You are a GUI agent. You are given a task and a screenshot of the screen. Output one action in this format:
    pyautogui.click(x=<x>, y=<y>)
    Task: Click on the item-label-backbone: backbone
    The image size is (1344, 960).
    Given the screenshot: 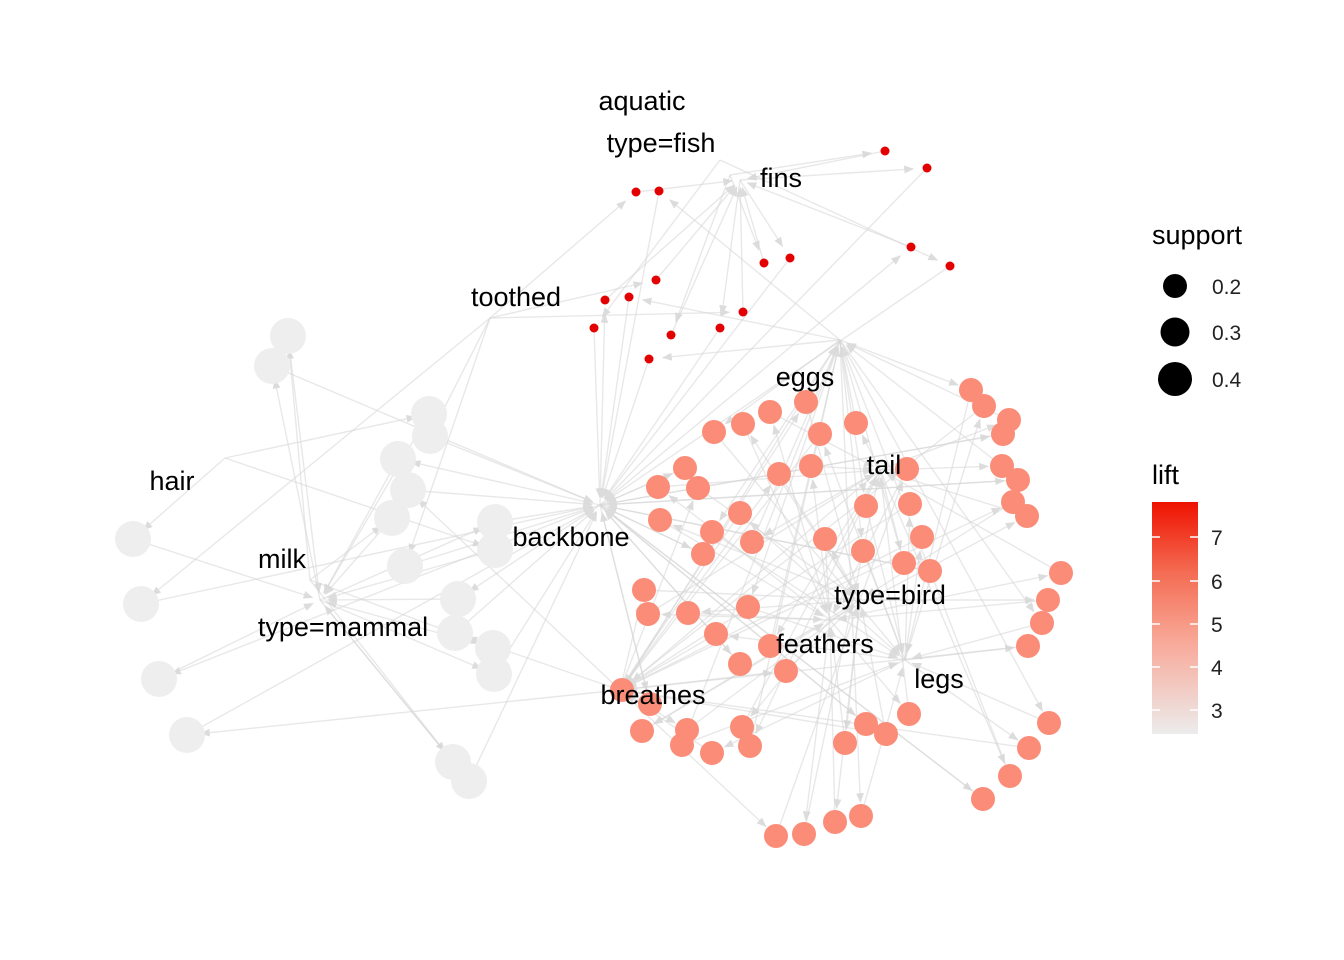 What is the action you would take?
    pyautogui.click(x=570, y=537)
    